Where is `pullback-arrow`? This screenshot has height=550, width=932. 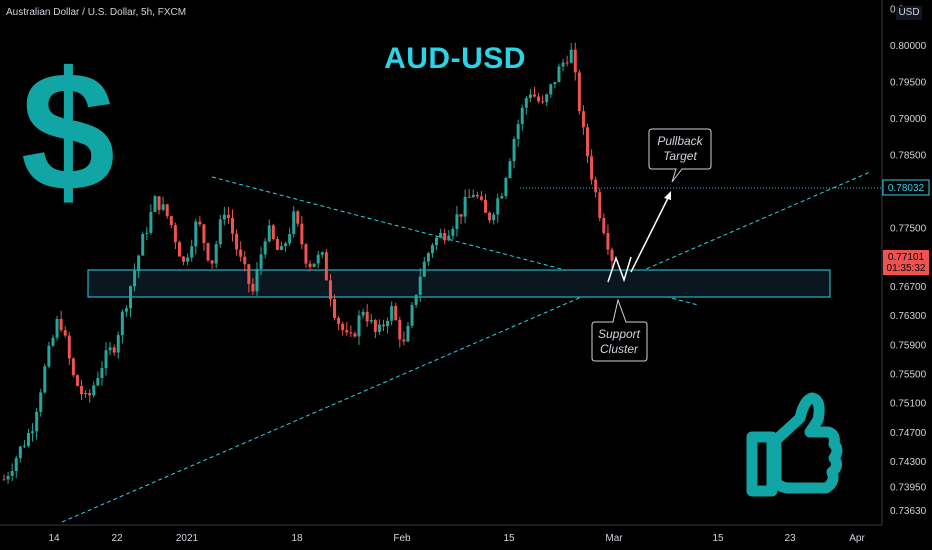
pullback-arrow is located at coordinates (650, 234).